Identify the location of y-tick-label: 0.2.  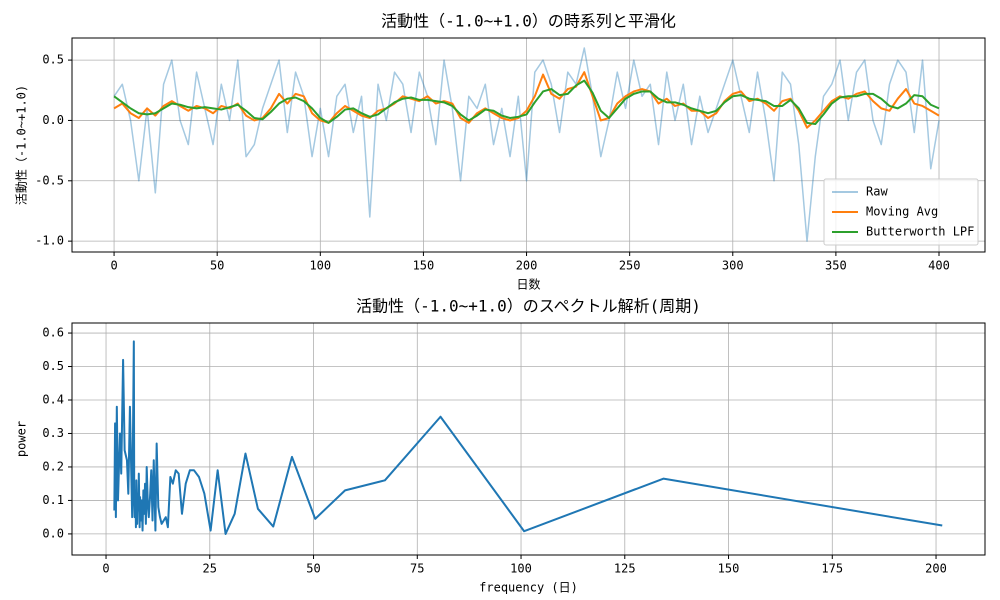
(53, 466).